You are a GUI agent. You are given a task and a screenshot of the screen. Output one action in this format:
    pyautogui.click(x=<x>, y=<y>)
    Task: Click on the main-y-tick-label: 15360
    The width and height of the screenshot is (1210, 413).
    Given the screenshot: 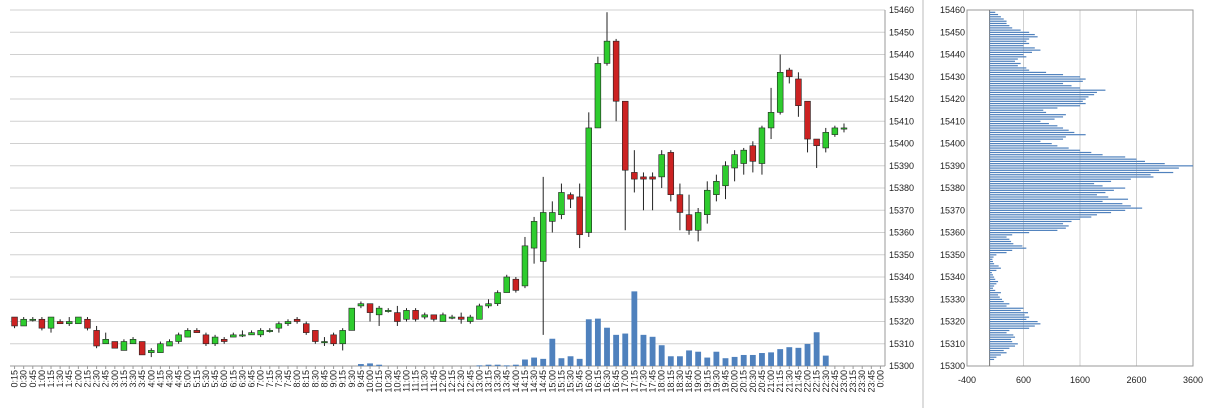 What is the action you would take?
    pyautogui.click(x=901, y=233)
    